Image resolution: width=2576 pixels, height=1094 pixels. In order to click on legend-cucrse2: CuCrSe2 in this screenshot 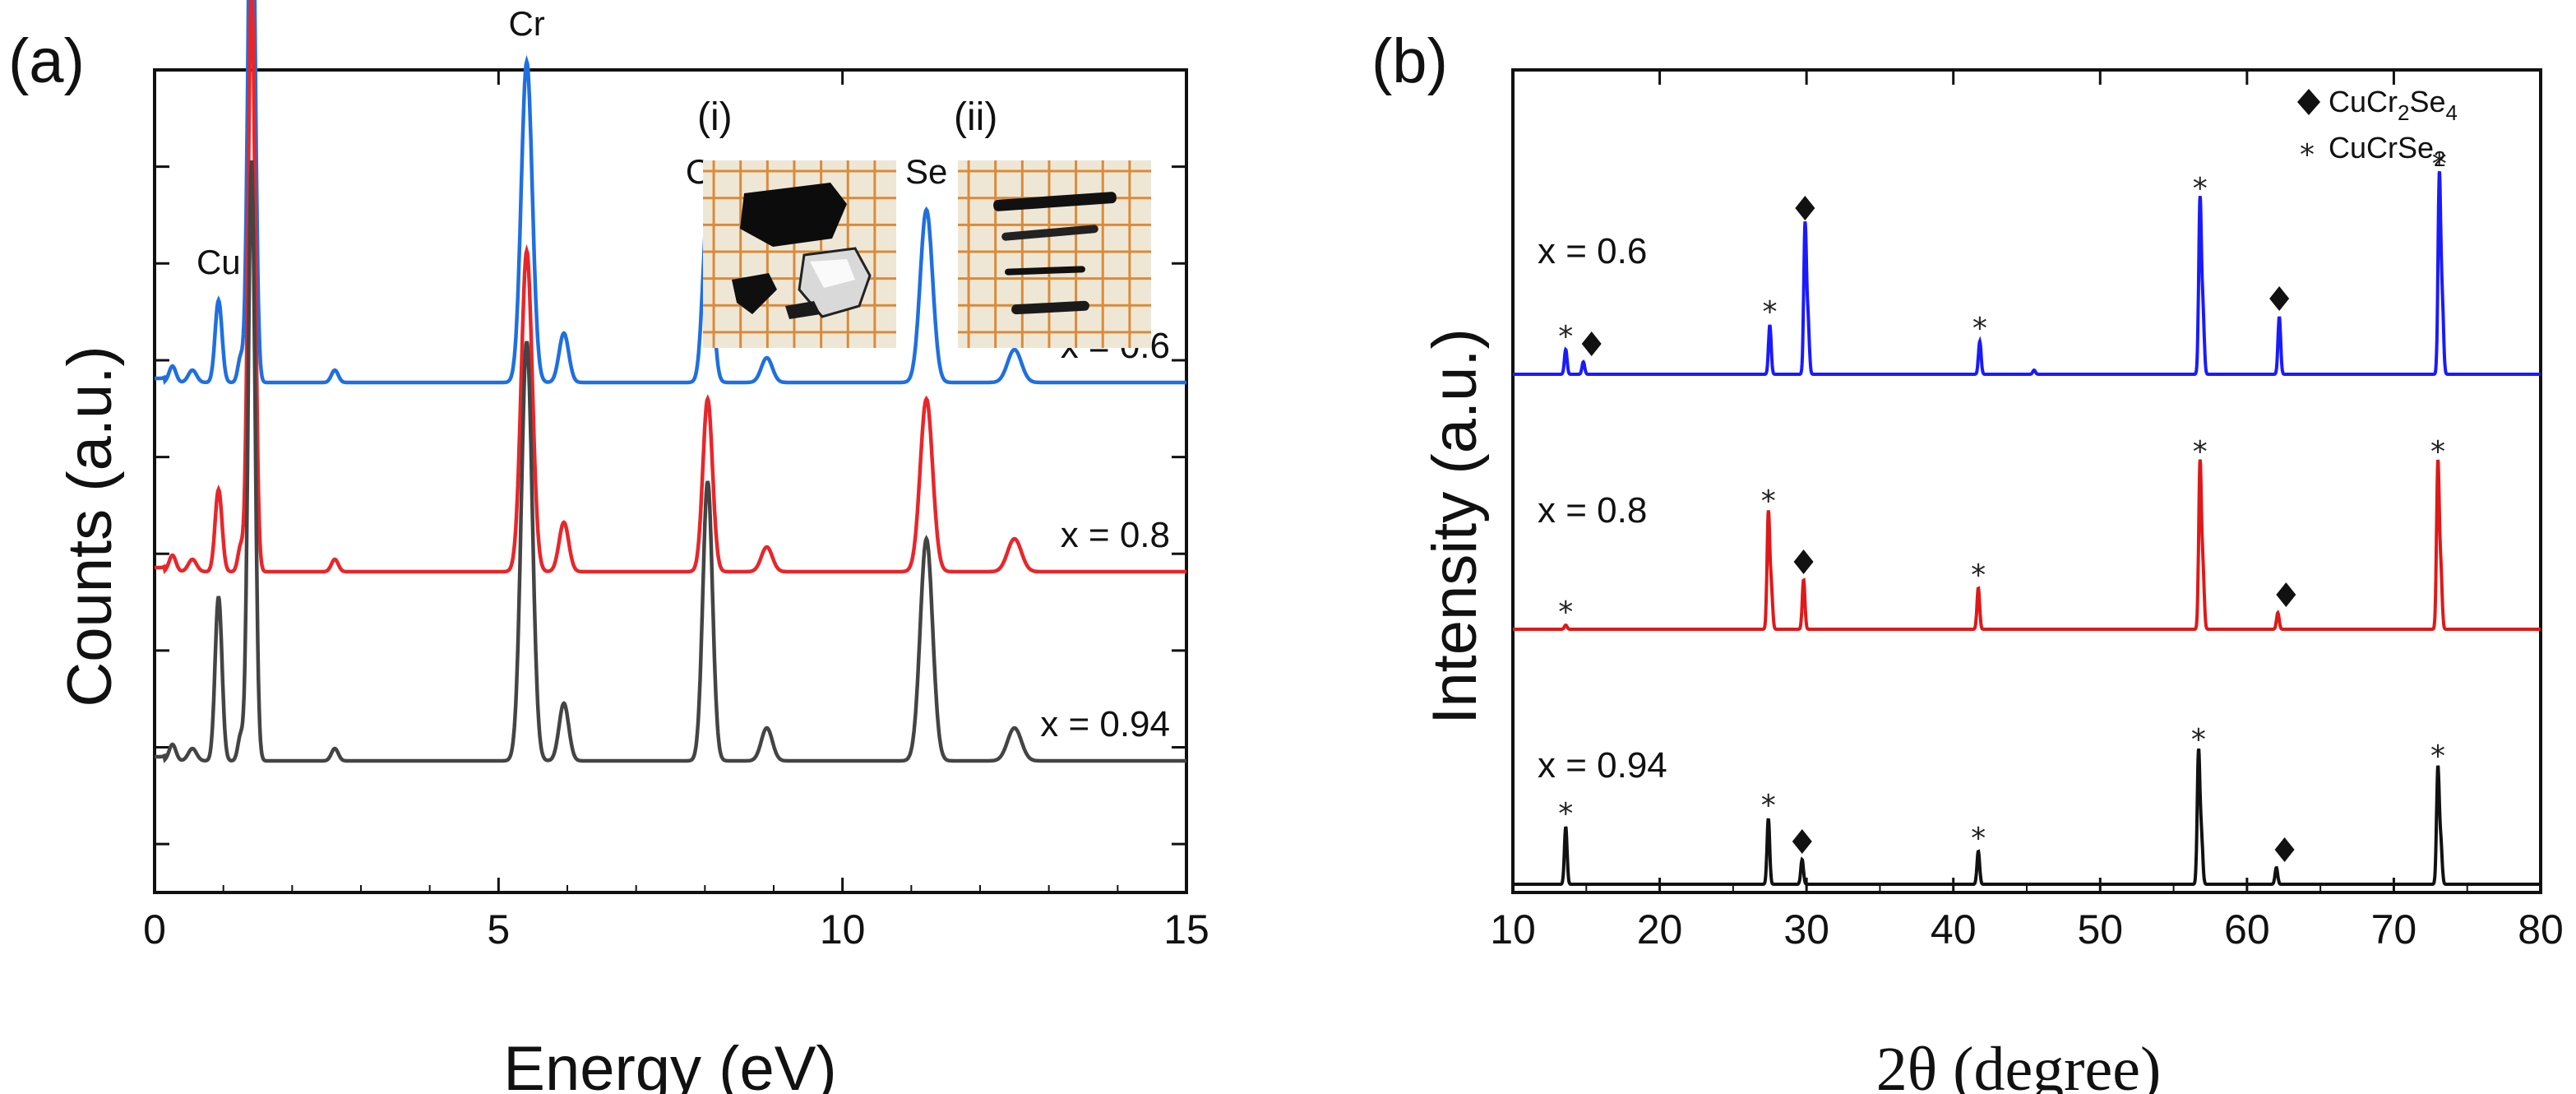, I will do `click(2387, 151)`.